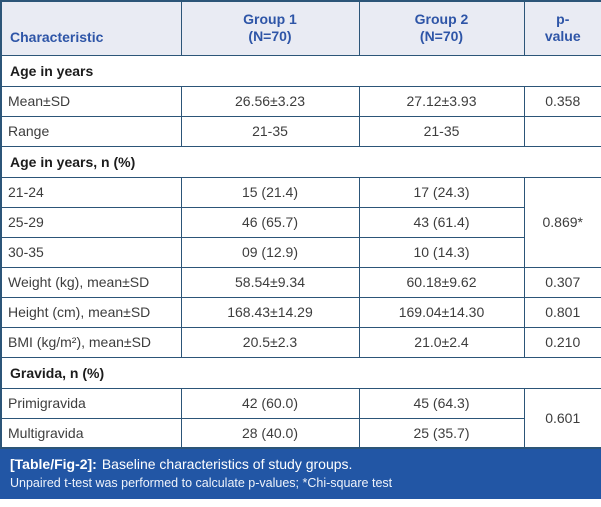  Describe the element at coordinates (441, 131) in the screenshot. I see `range-group2-value: 21-35` at that location.